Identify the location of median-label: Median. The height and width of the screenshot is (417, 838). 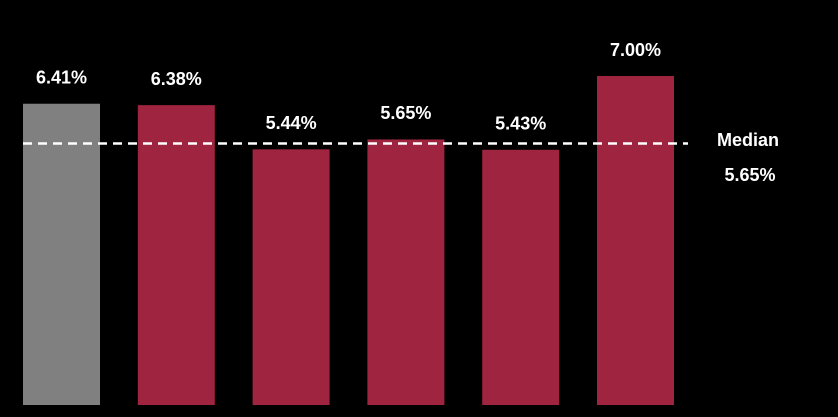
(748, 140).